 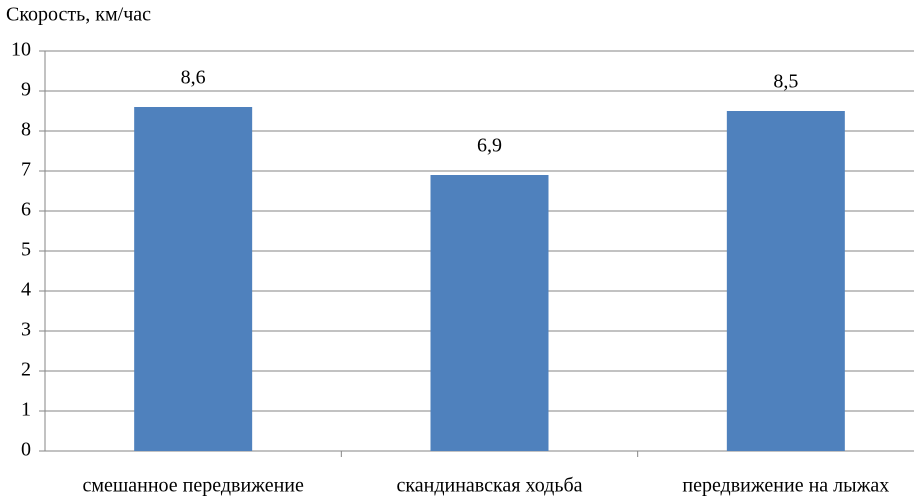 I want to click on y-tick-label: 5, so click(x=26, y=250).